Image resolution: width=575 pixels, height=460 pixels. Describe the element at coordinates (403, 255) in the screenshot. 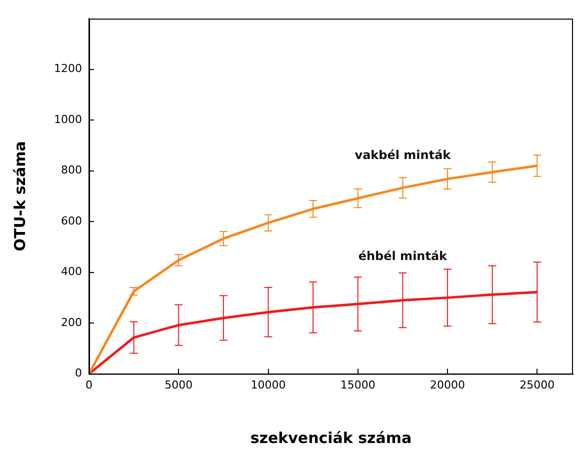

I see `text: éhbél minták` at that location.